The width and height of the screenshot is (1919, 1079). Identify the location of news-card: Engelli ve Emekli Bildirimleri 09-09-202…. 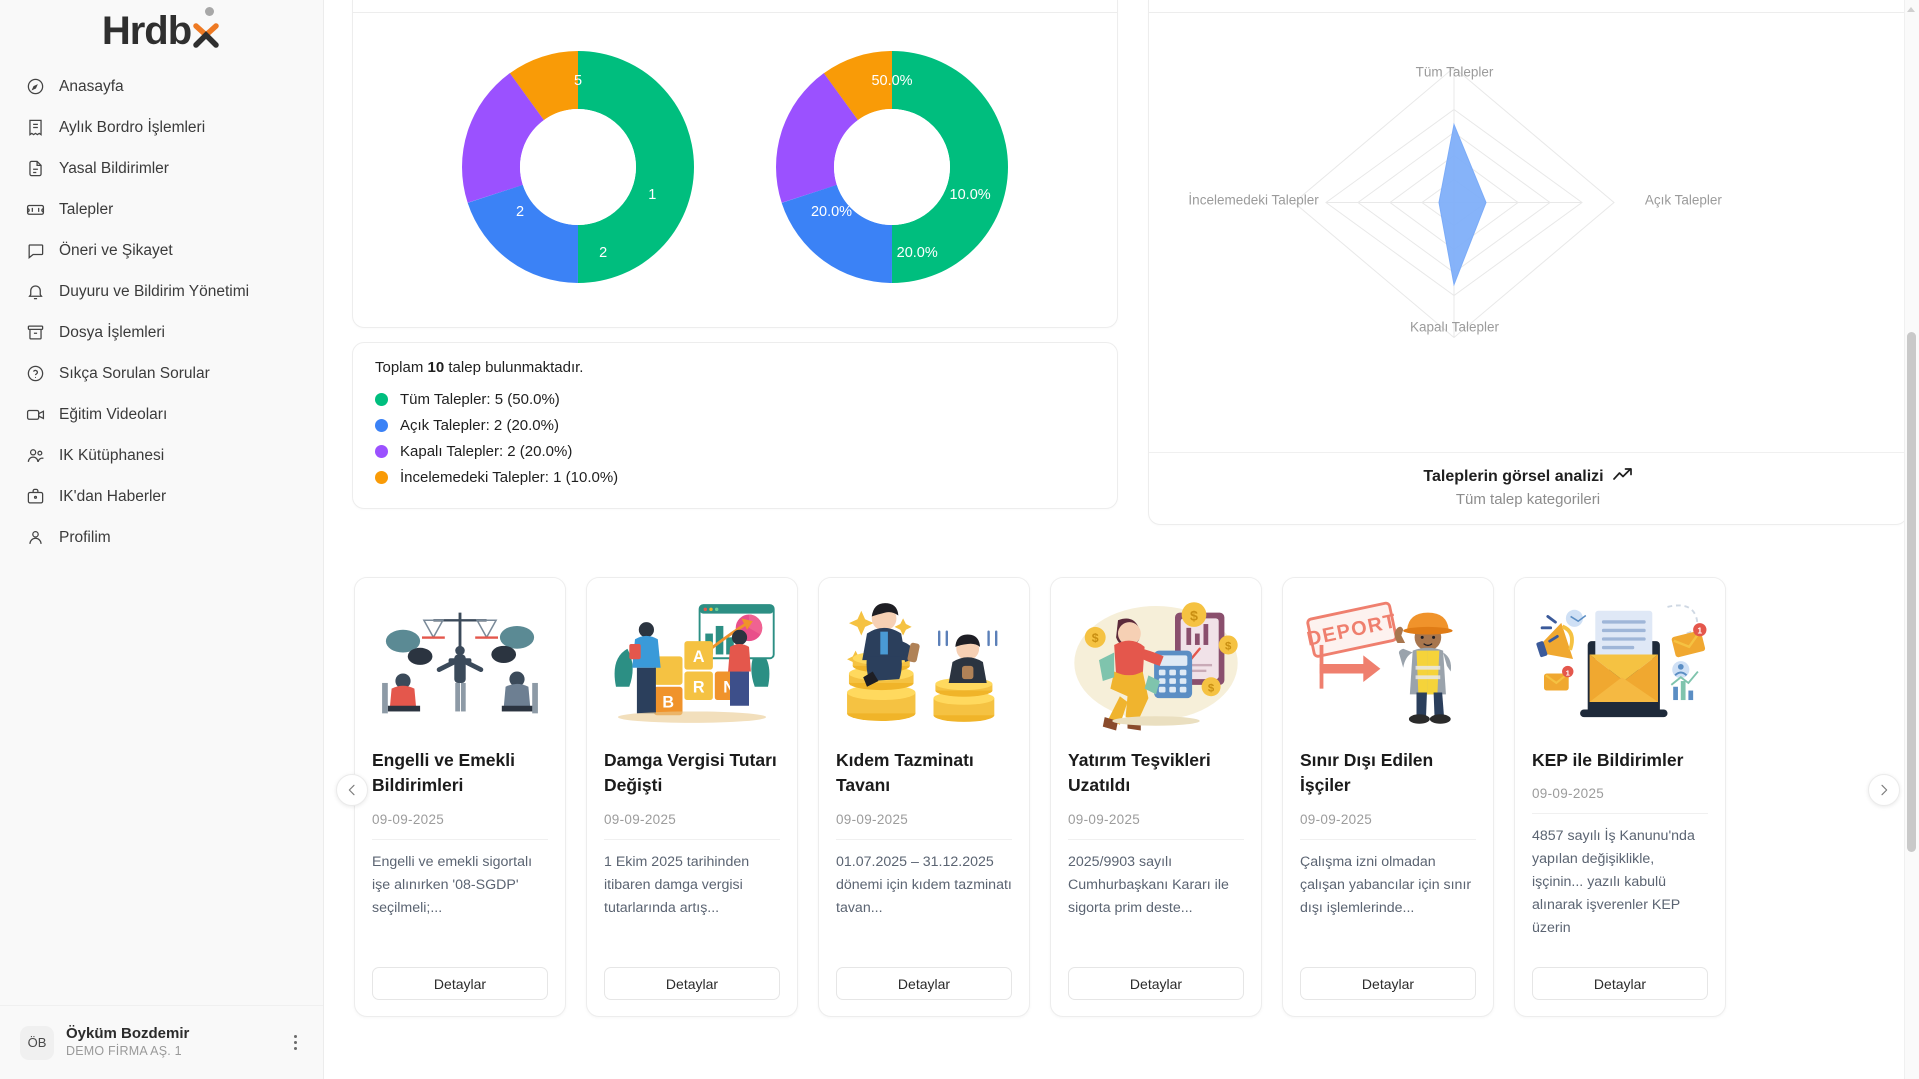
(460, 797).